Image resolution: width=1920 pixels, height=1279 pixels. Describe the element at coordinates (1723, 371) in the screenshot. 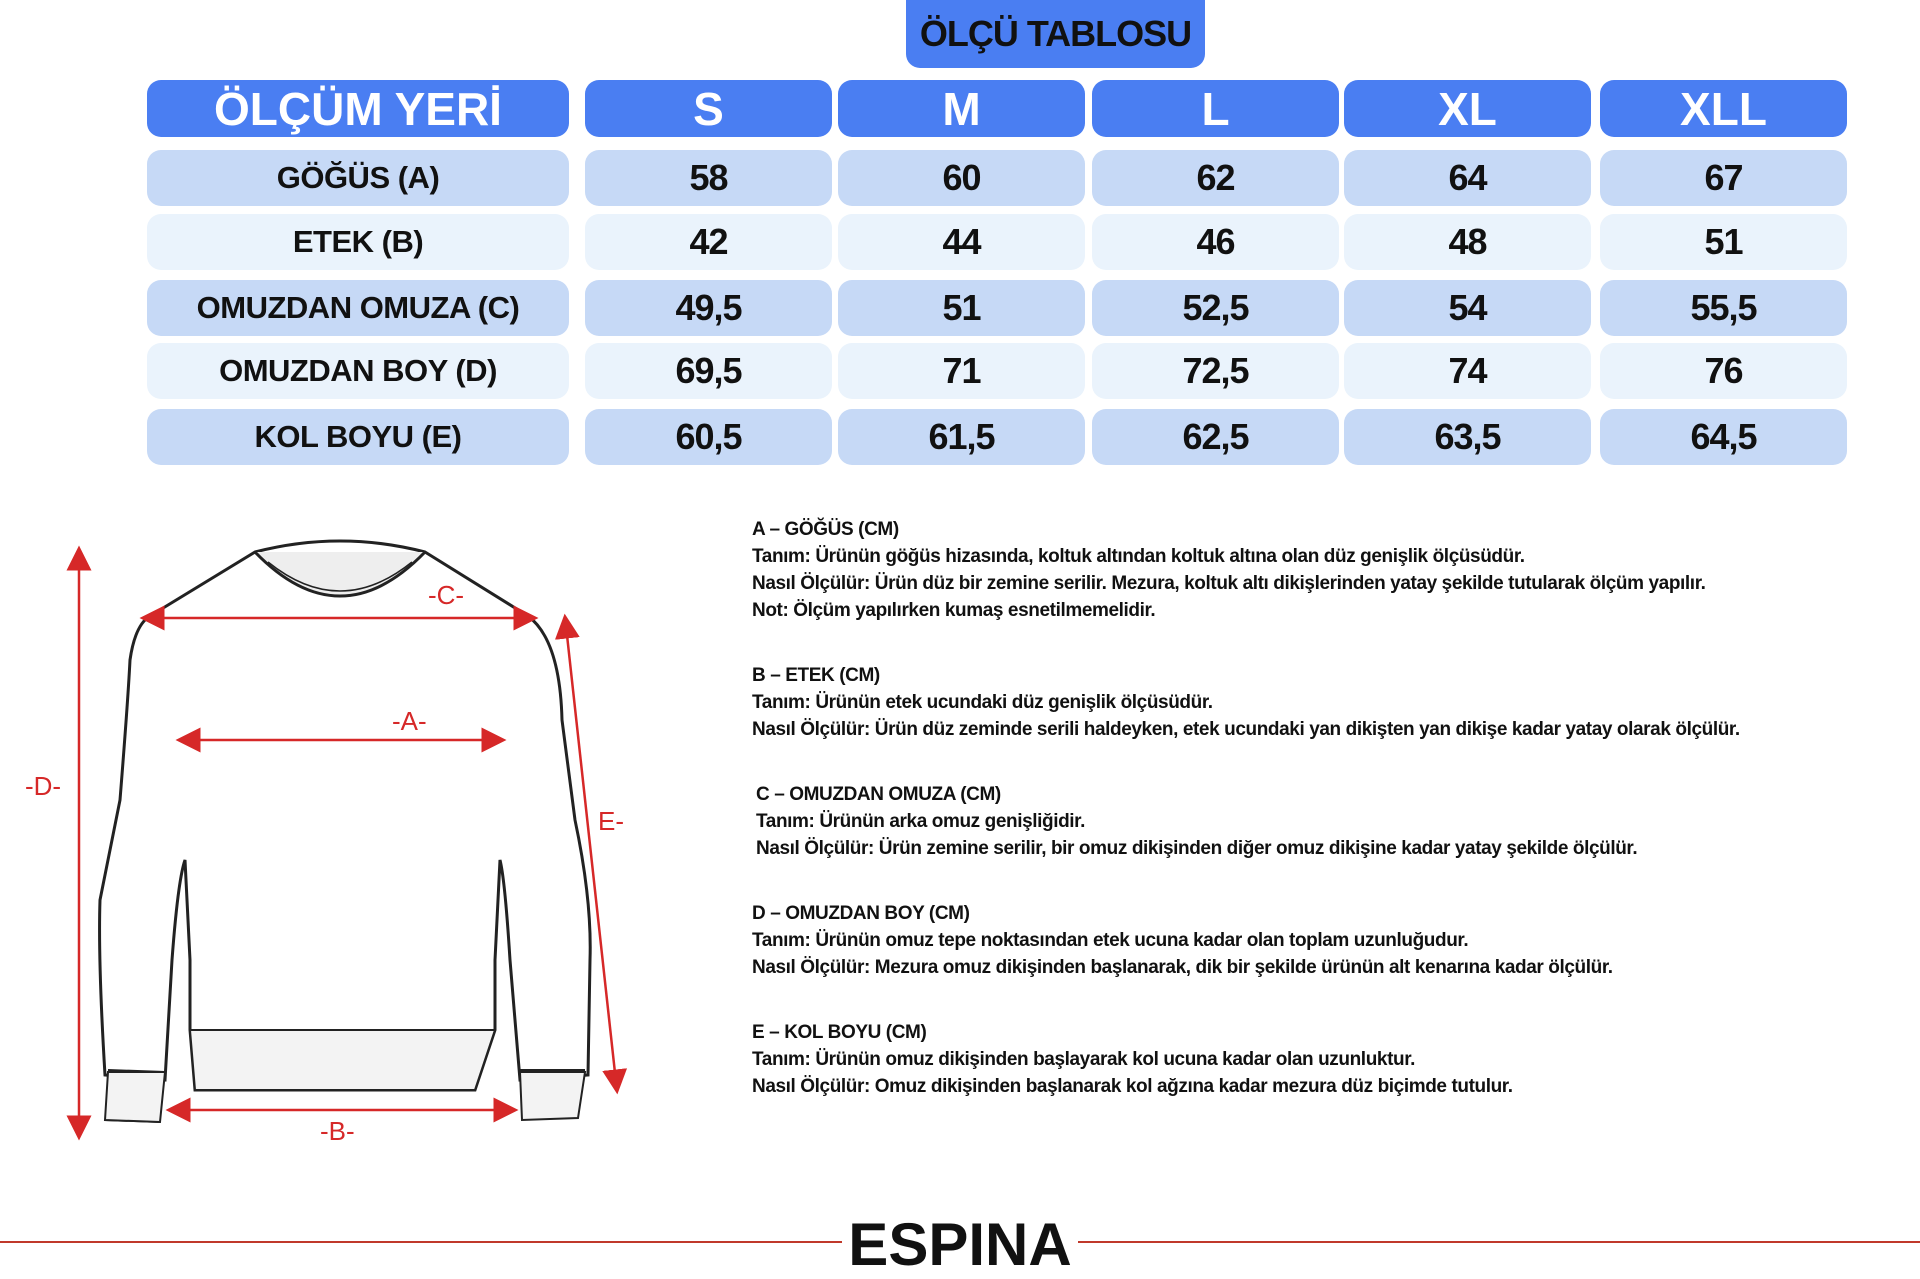

I see `table-cell: 76` at that location.